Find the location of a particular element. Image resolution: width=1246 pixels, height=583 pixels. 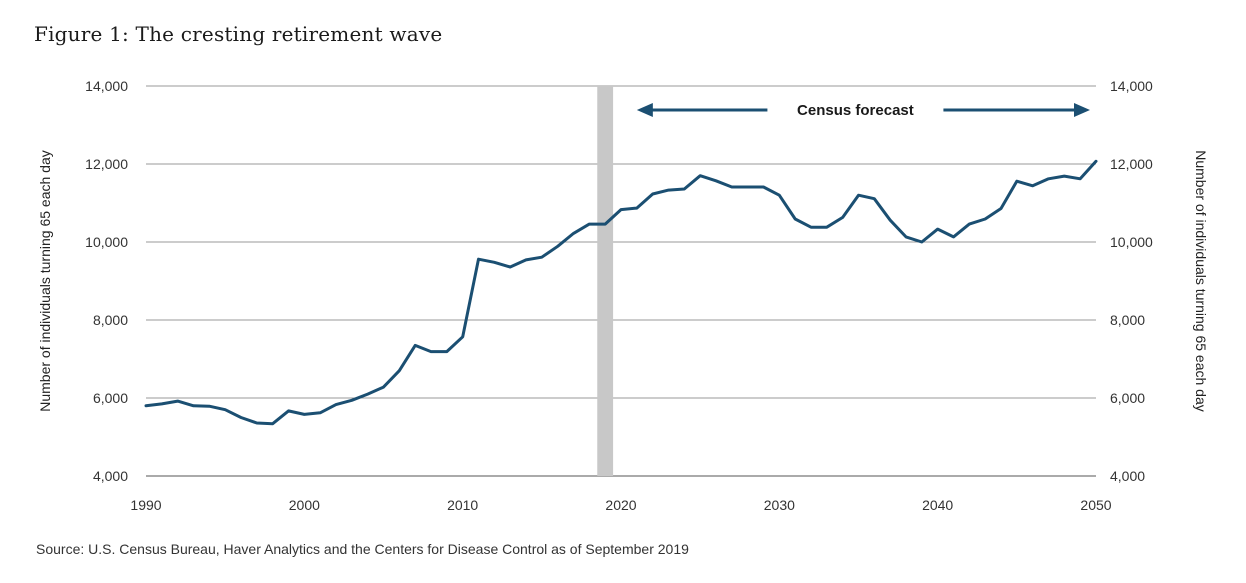

highlight-band is located at coordinates (605, 281).